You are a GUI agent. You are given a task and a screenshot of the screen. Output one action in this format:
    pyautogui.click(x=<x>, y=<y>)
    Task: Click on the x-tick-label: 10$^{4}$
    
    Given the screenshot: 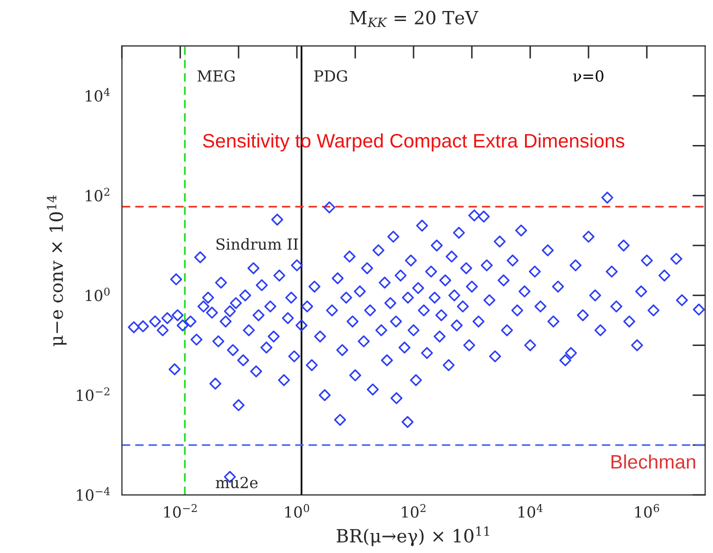 What is the action you would take?
    pyautogui.click(x=530, y=511)
    